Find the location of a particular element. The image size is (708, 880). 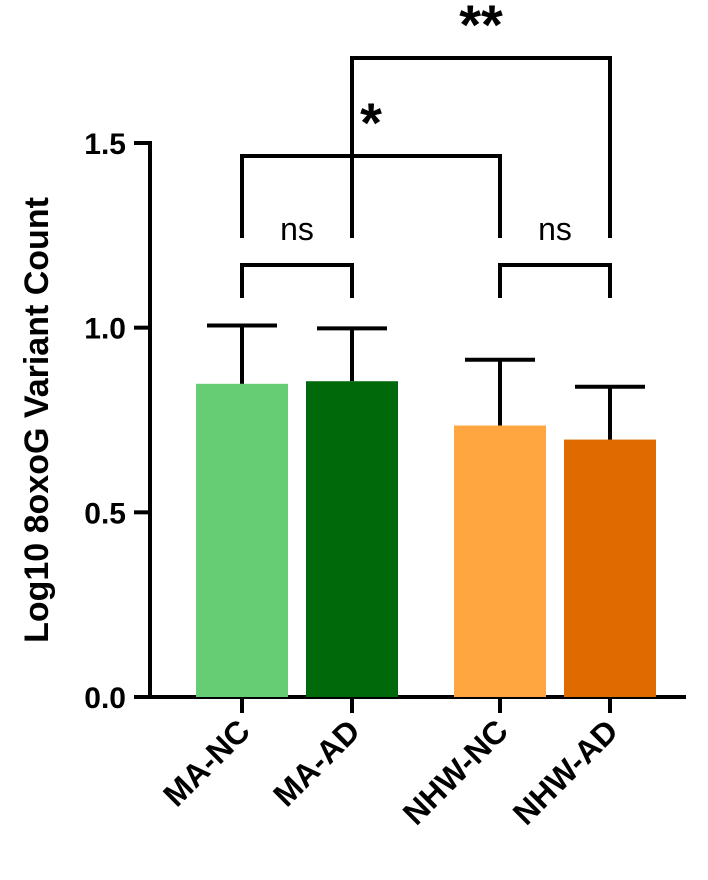

significance-label: ** is located at coordinates (481, 28).